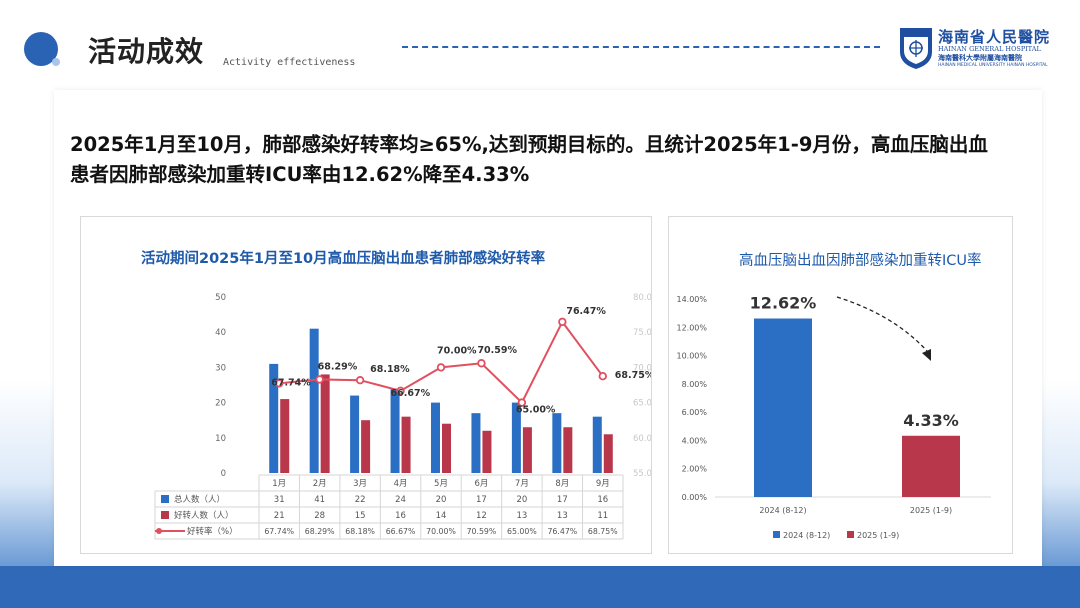 The height and width of the screenshot is (608, 1080). Describe the element at coordinates (360, 500) in the screenshot. I see `table-cell-total: 22` at that location.